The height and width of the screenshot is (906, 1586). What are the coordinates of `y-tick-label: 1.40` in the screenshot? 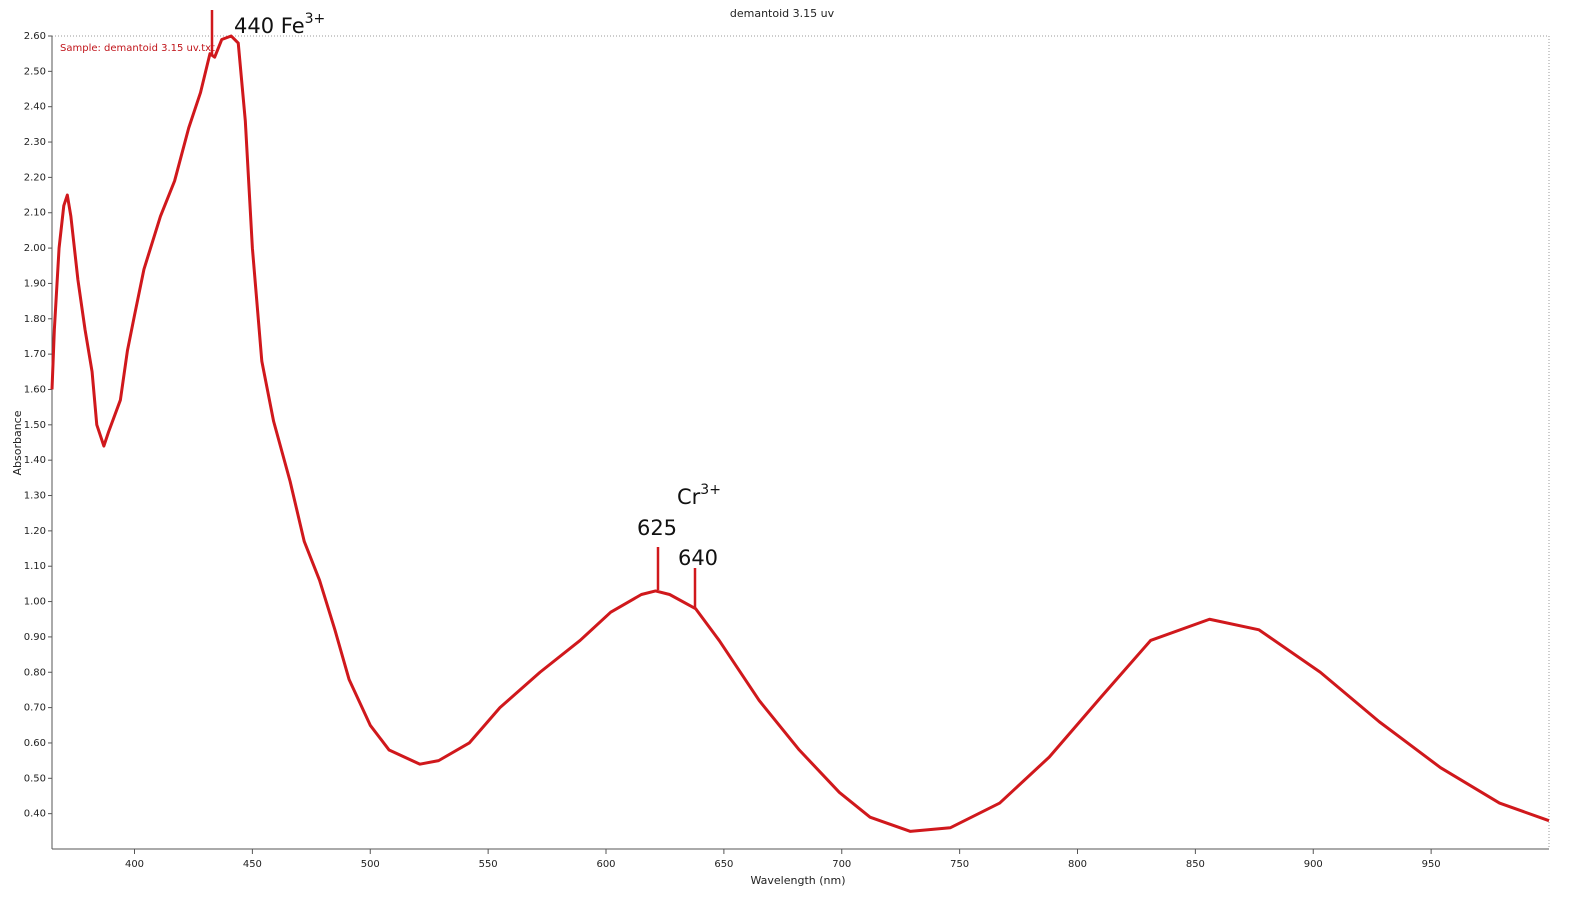 It's located at (35, 460).